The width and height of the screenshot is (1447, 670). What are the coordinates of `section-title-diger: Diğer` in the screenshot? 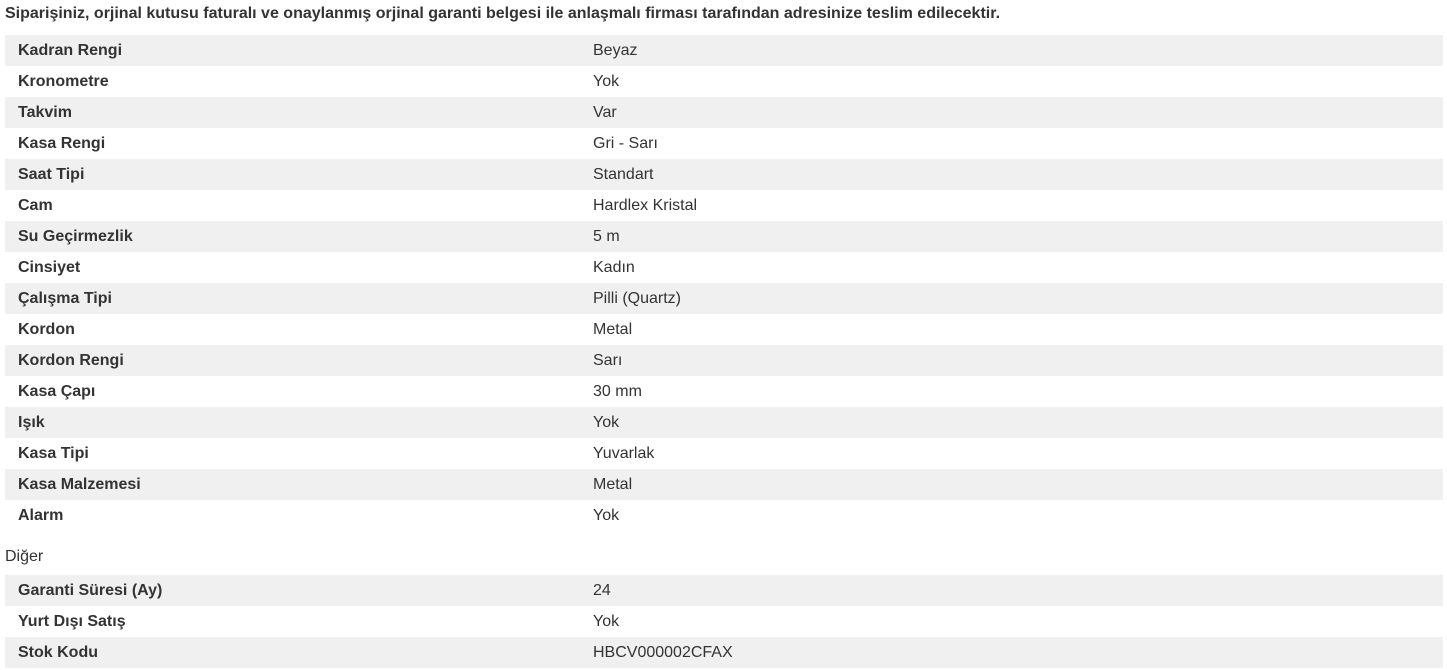 It's located at (24, 556).